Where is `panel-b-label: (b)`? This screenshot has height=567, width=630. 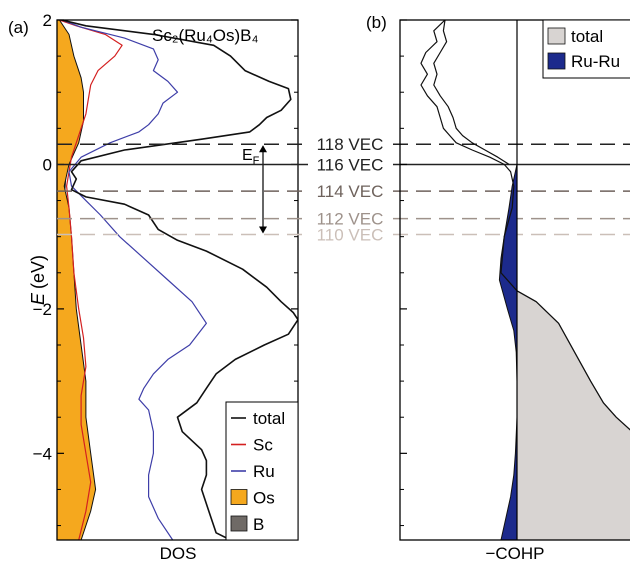 panel-b-label: (b) is located at coordinates (376, 22).